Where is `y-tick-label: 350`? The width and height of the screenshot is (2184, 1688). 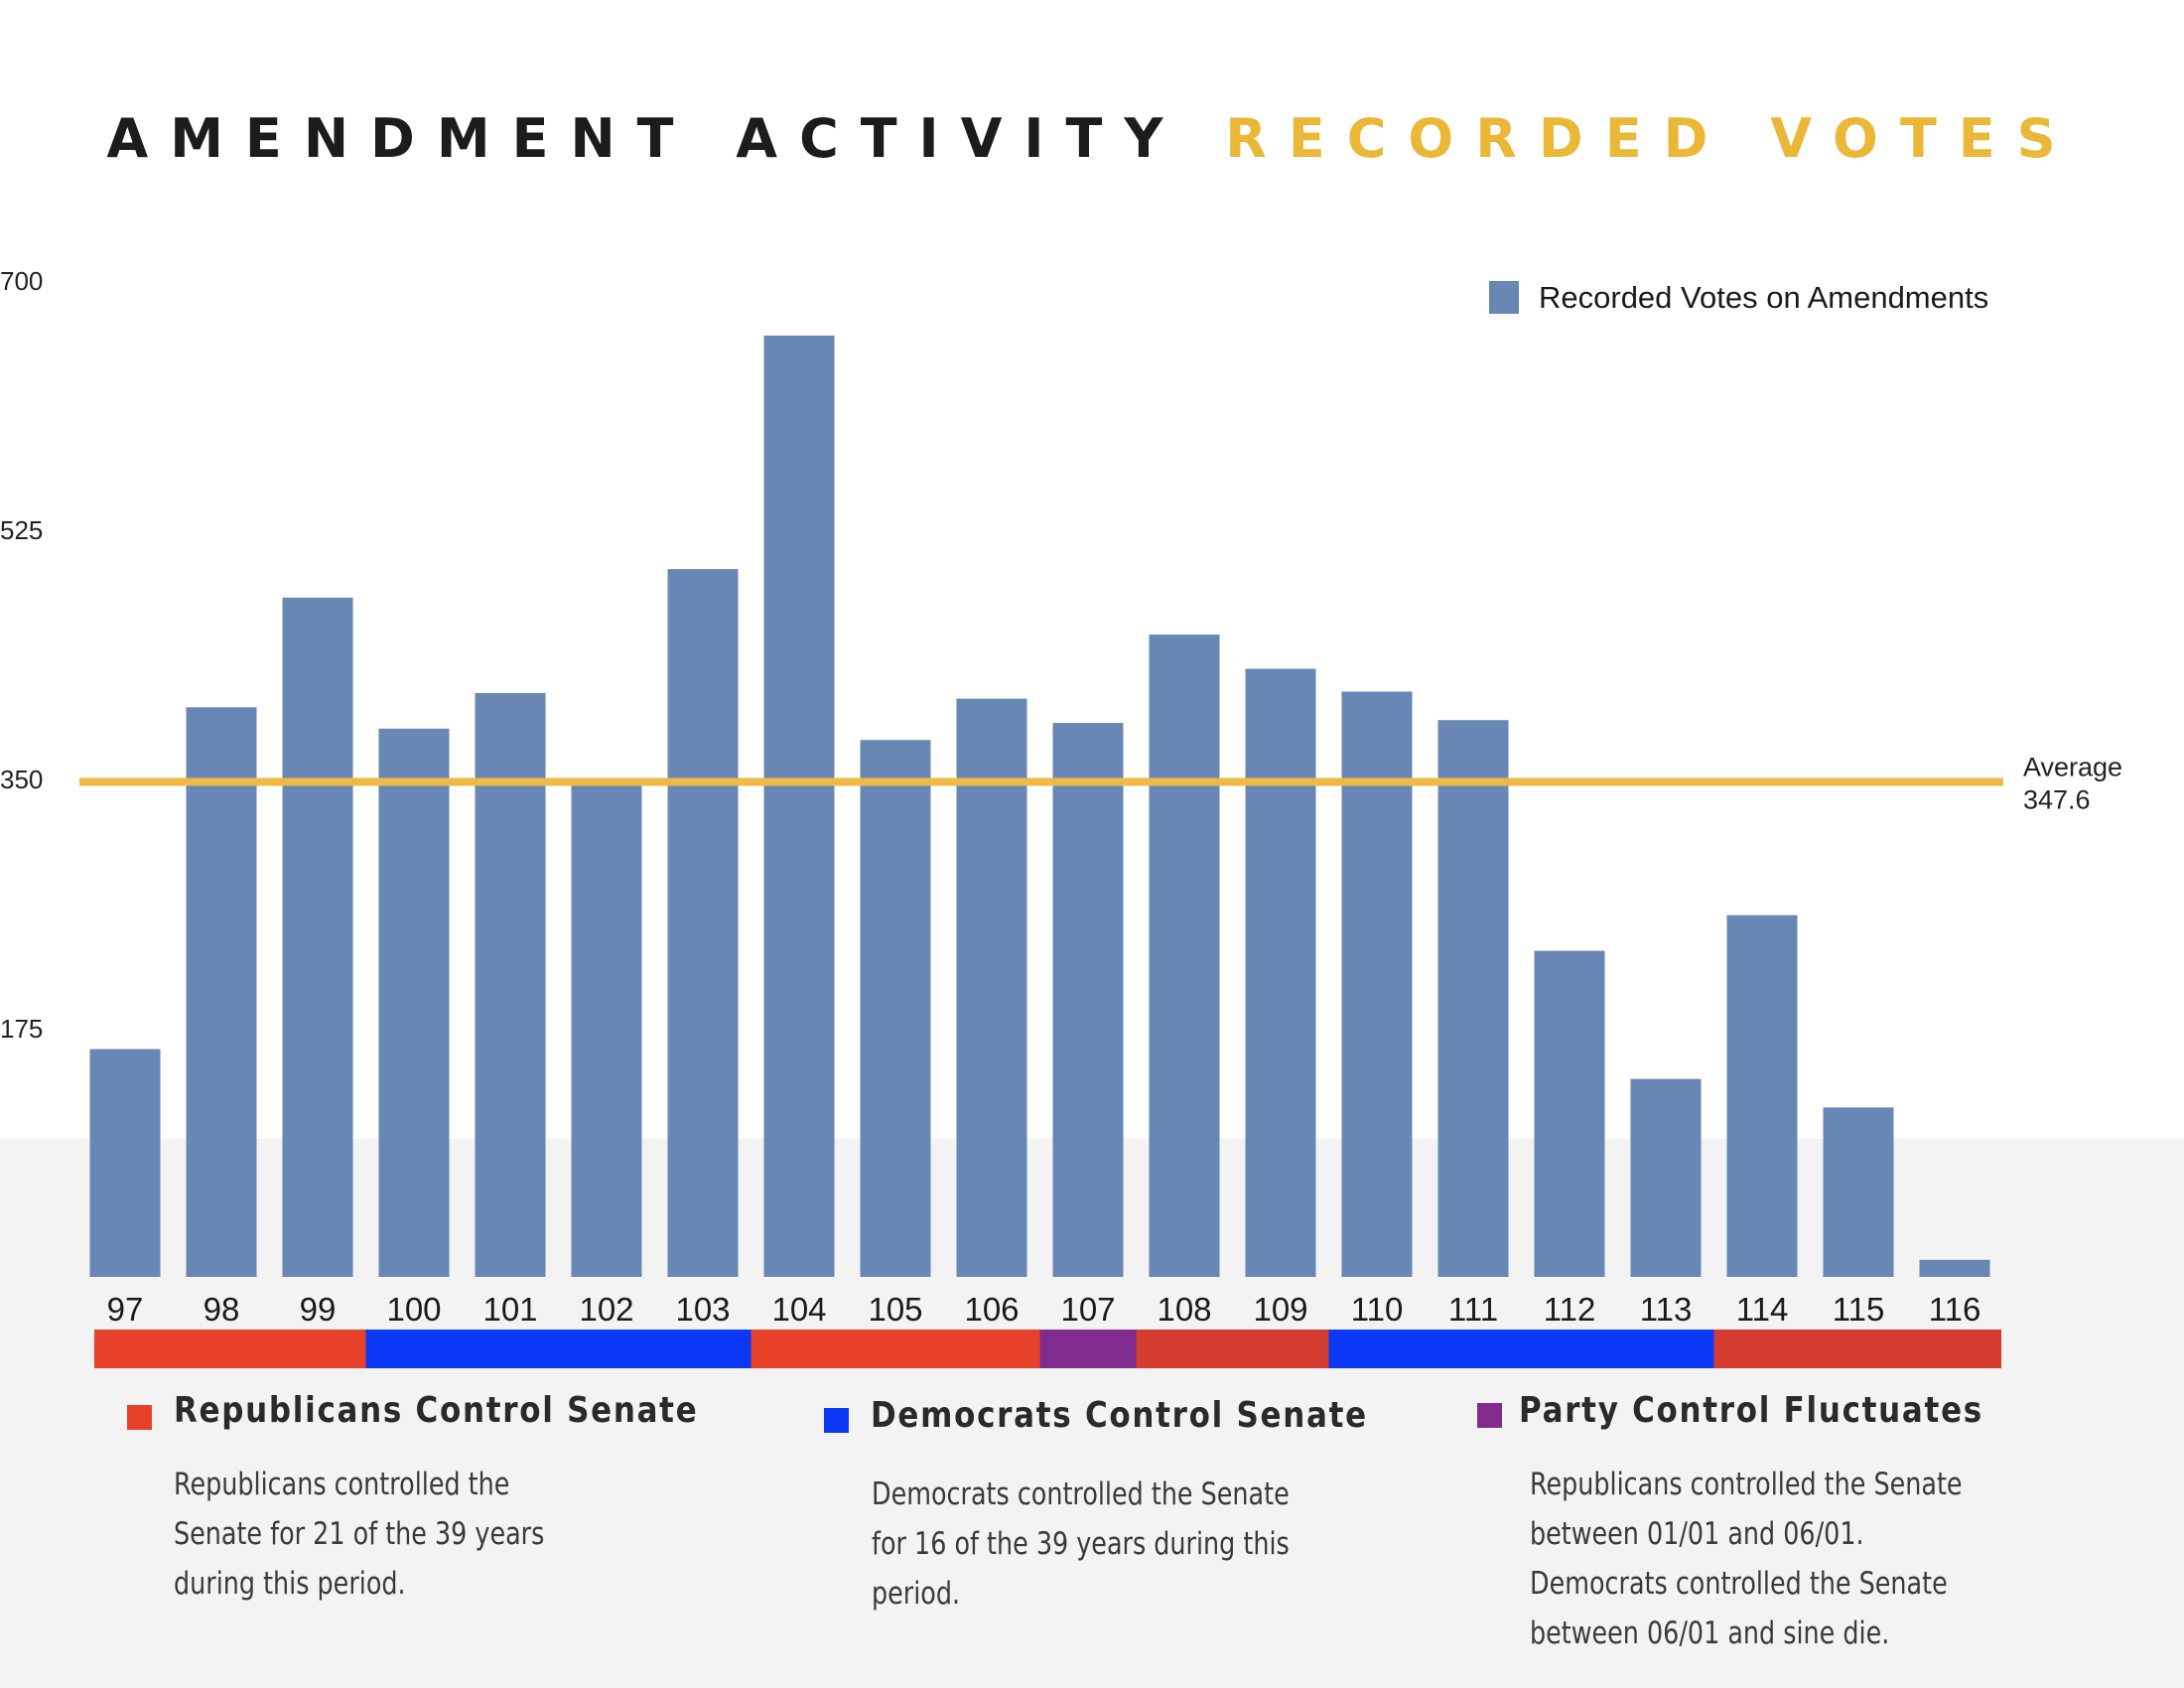 y-tick-label: 350 is located at coordinates (21, 779).